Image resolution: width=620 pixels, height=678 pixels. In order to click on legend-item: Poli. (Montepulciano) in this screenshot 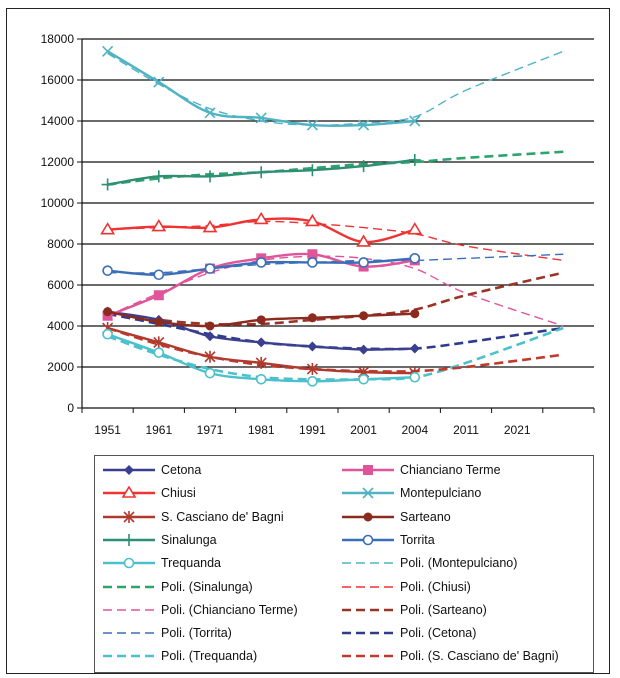, I will do `click(428, 563)`.